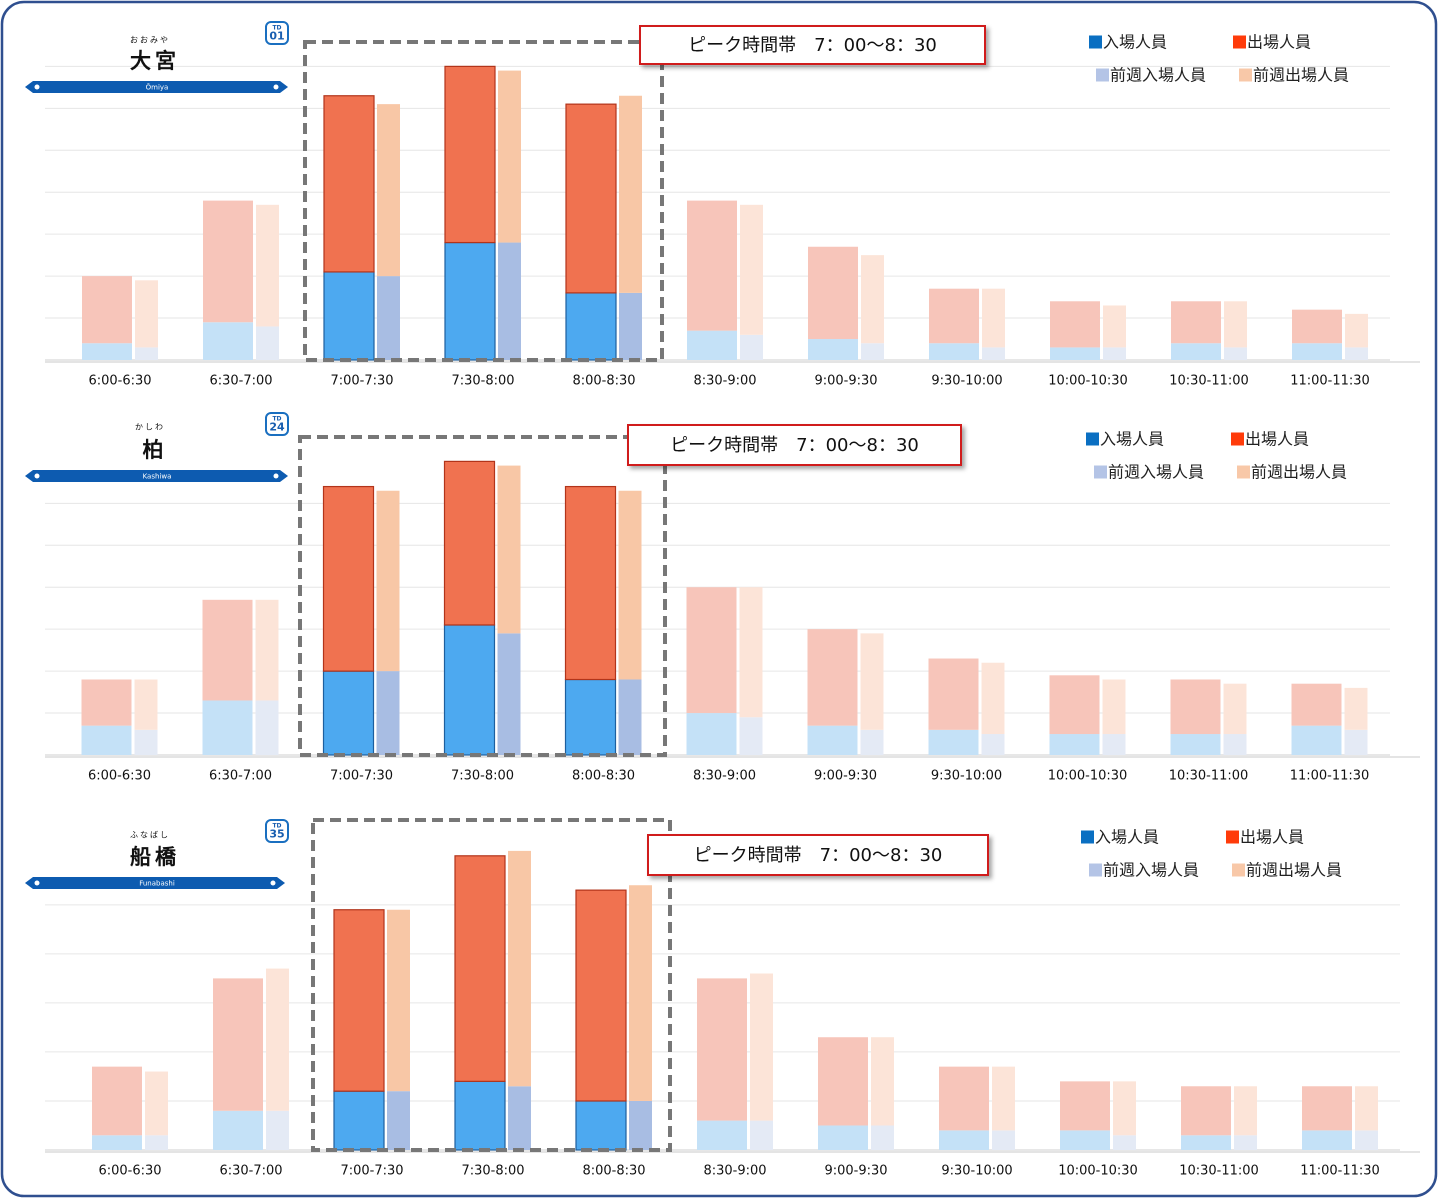  Describe the element at coordinates (361, 381) in the screenshot. I see `x-tick-label: 7:00-7:30` at that location.